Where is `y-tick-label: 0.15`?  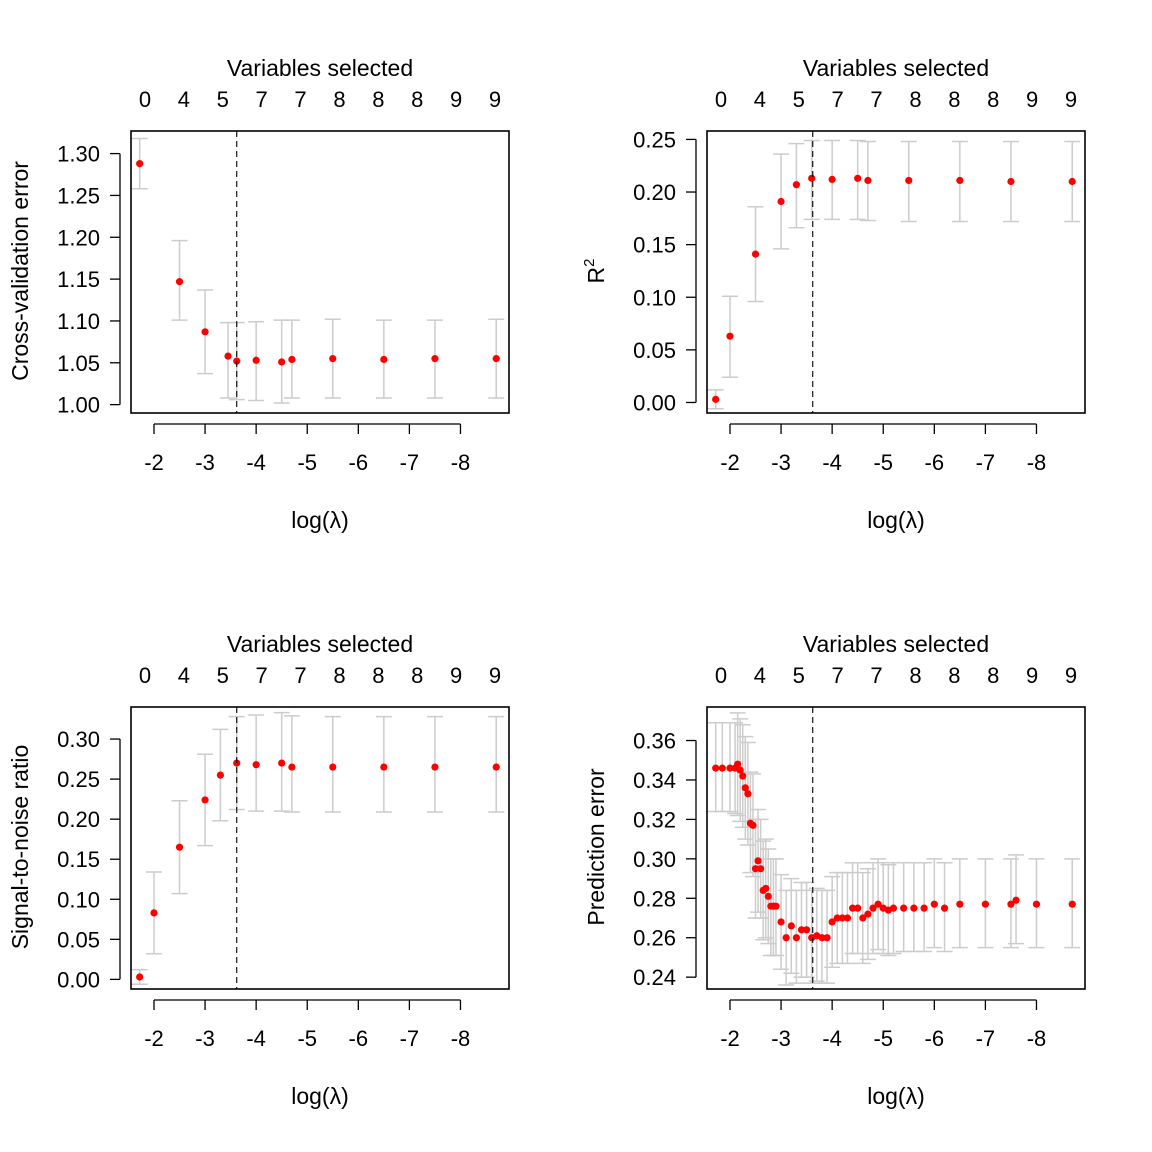
y-tick-label: 0.15 is located at coordinates (78, 859).